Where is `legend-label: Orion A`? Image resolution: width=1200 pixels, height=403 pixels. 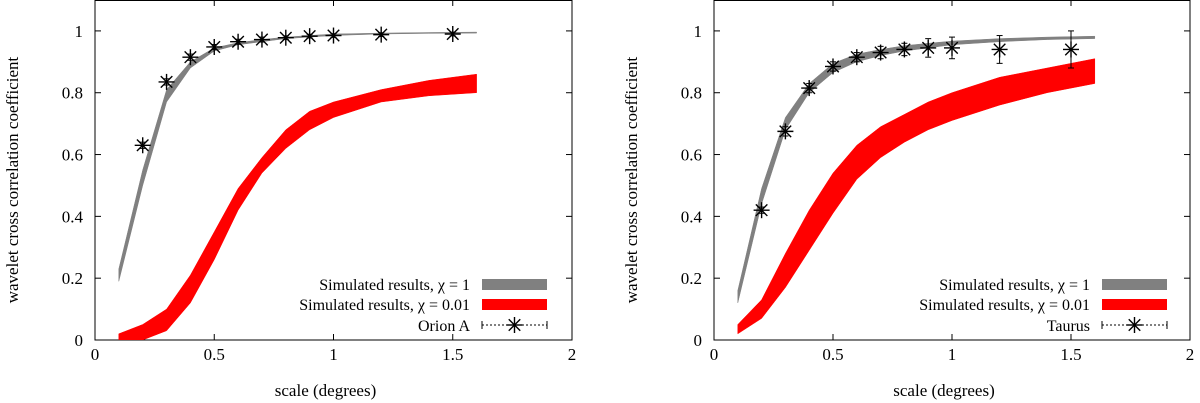
legend-label: Orion A is located at coordinates (444, 326).